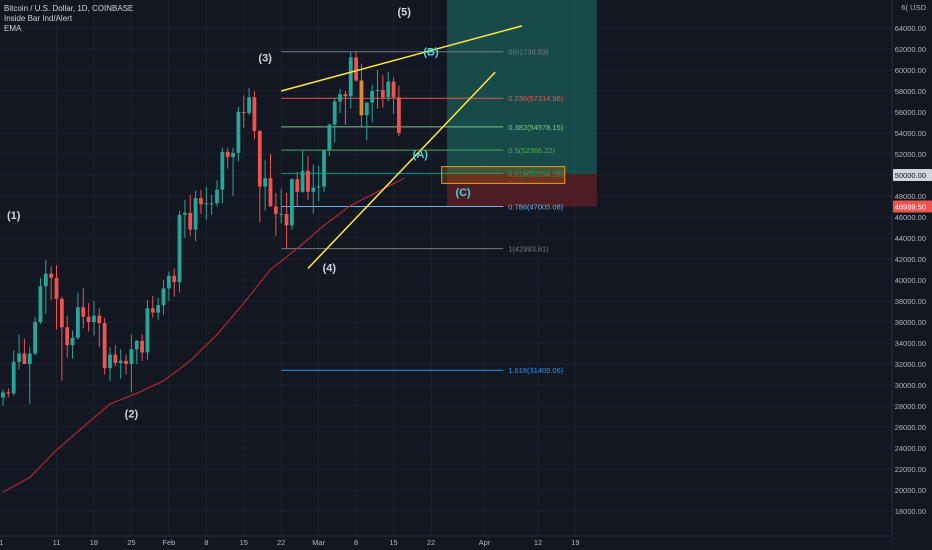 This screenshot has height=550, width=932. What do you see at coordinates (318, 542) in the screenshot?
I see `time-tick-label: Mar` at bounding box center [318, 542].